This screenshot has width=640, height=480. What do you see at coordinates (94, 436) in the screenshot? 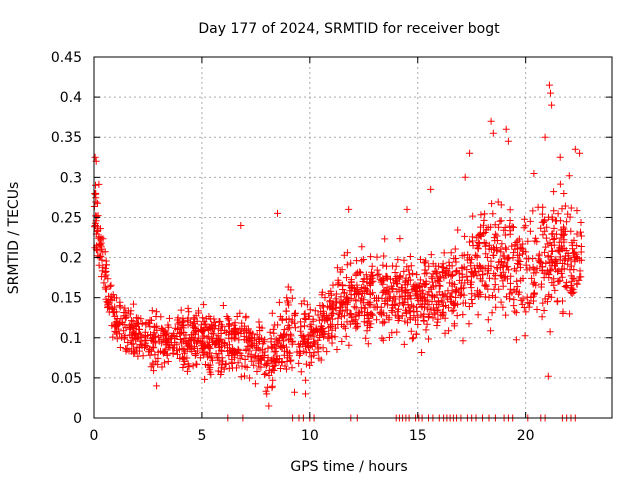
I see `x-tick-label: 0` at bounding box center [94, 436].